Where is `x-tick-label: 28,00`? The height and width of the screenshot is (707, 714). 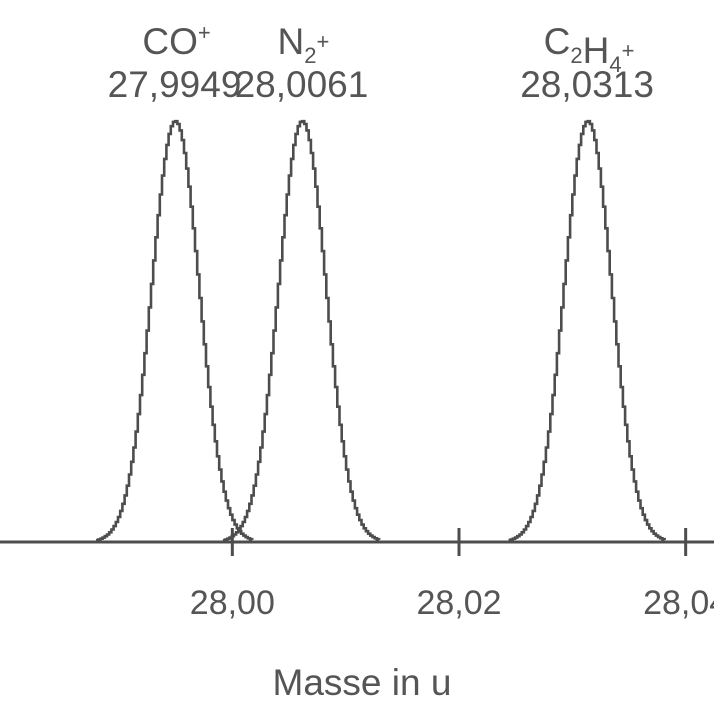 x-tick-label: 28,00 is located at coordinates (232, 603).